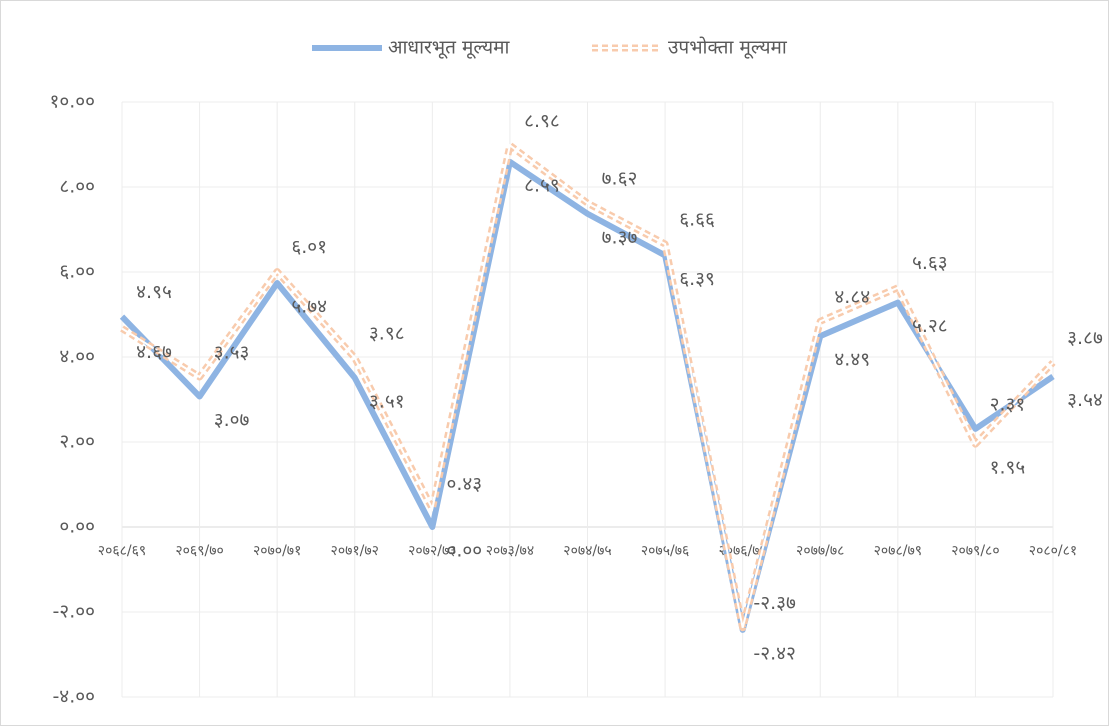 This screenshot has width=1109, height=726. I want to click on x-tick-label: २०७०/७१, so click(277, 551).